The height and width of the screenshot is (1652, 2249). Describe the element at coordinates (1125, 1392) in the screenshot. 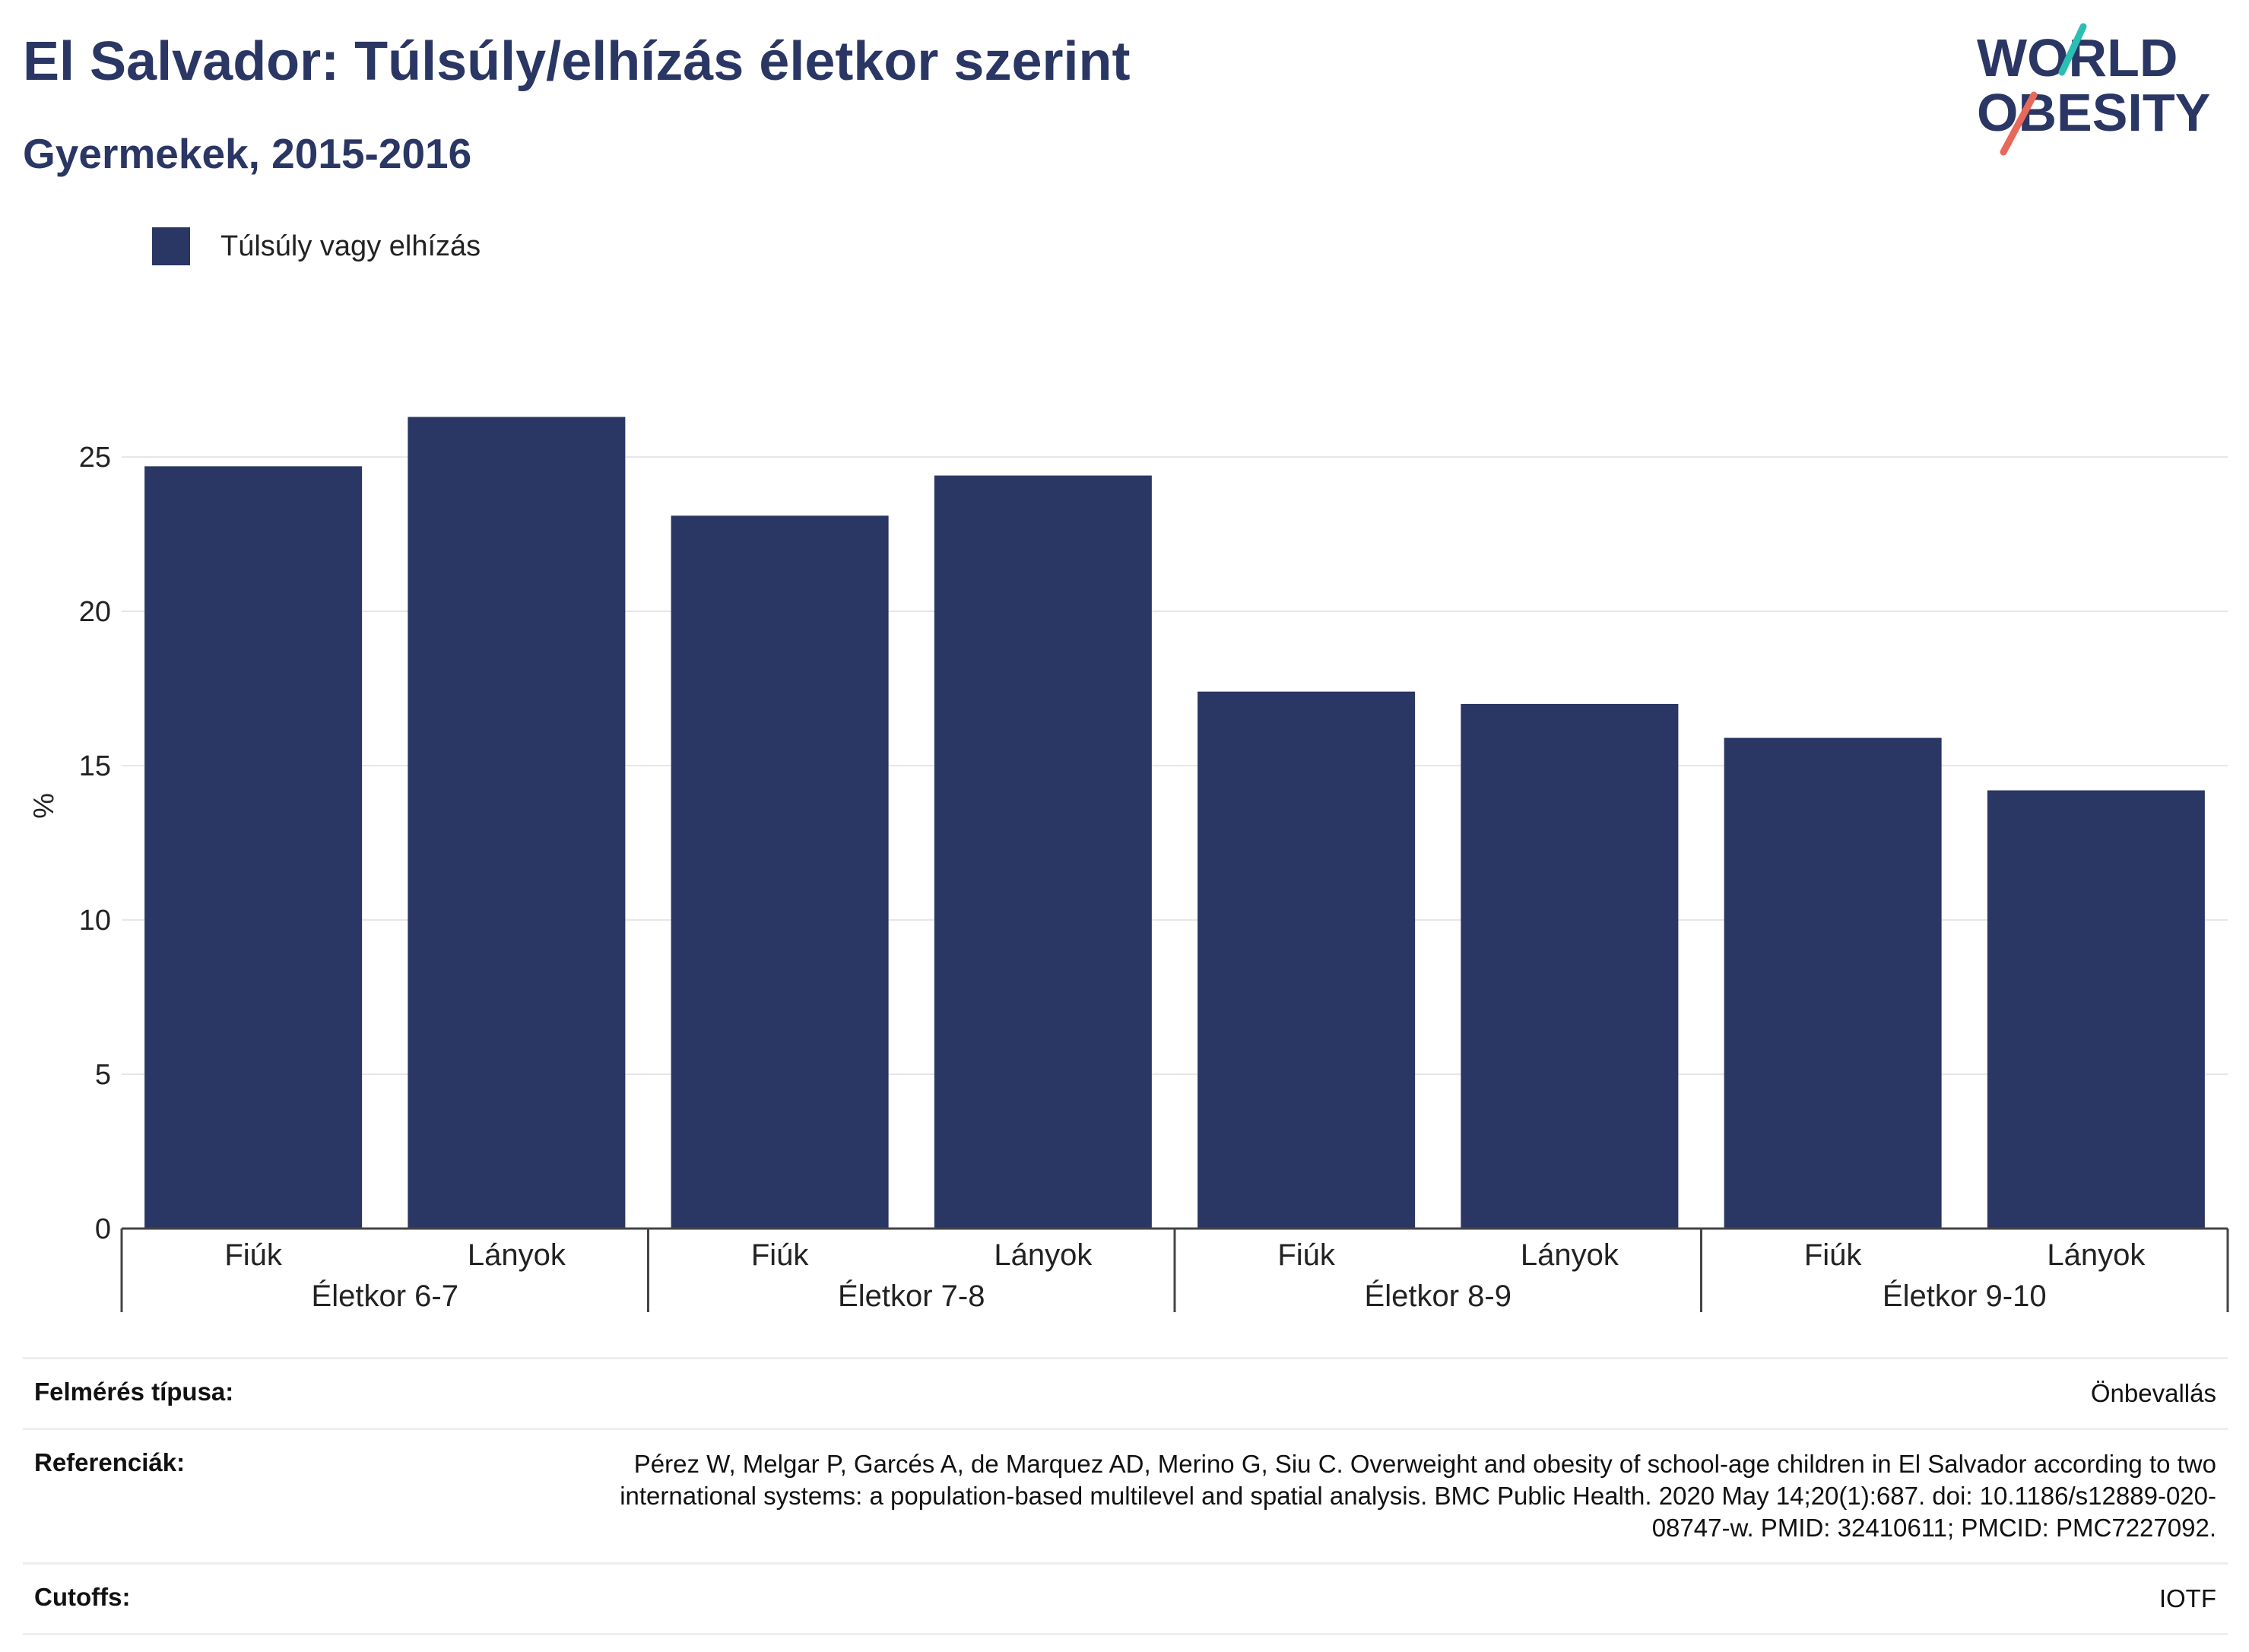

I see `info-row-survey: Felmérés típusa: Önbevallás` at that location.